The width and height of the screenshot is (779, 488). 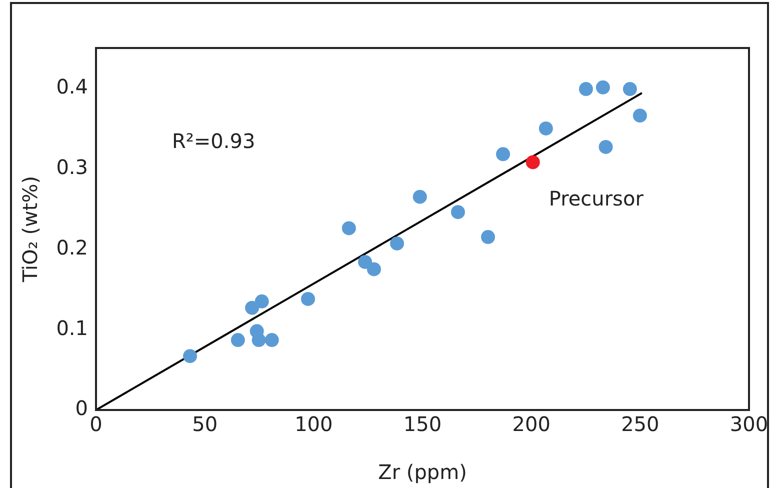 What do you see at coordinates (749, 424) in the screenshot?
I see `x-tick-label: 300` at bounding box center [749, 424].